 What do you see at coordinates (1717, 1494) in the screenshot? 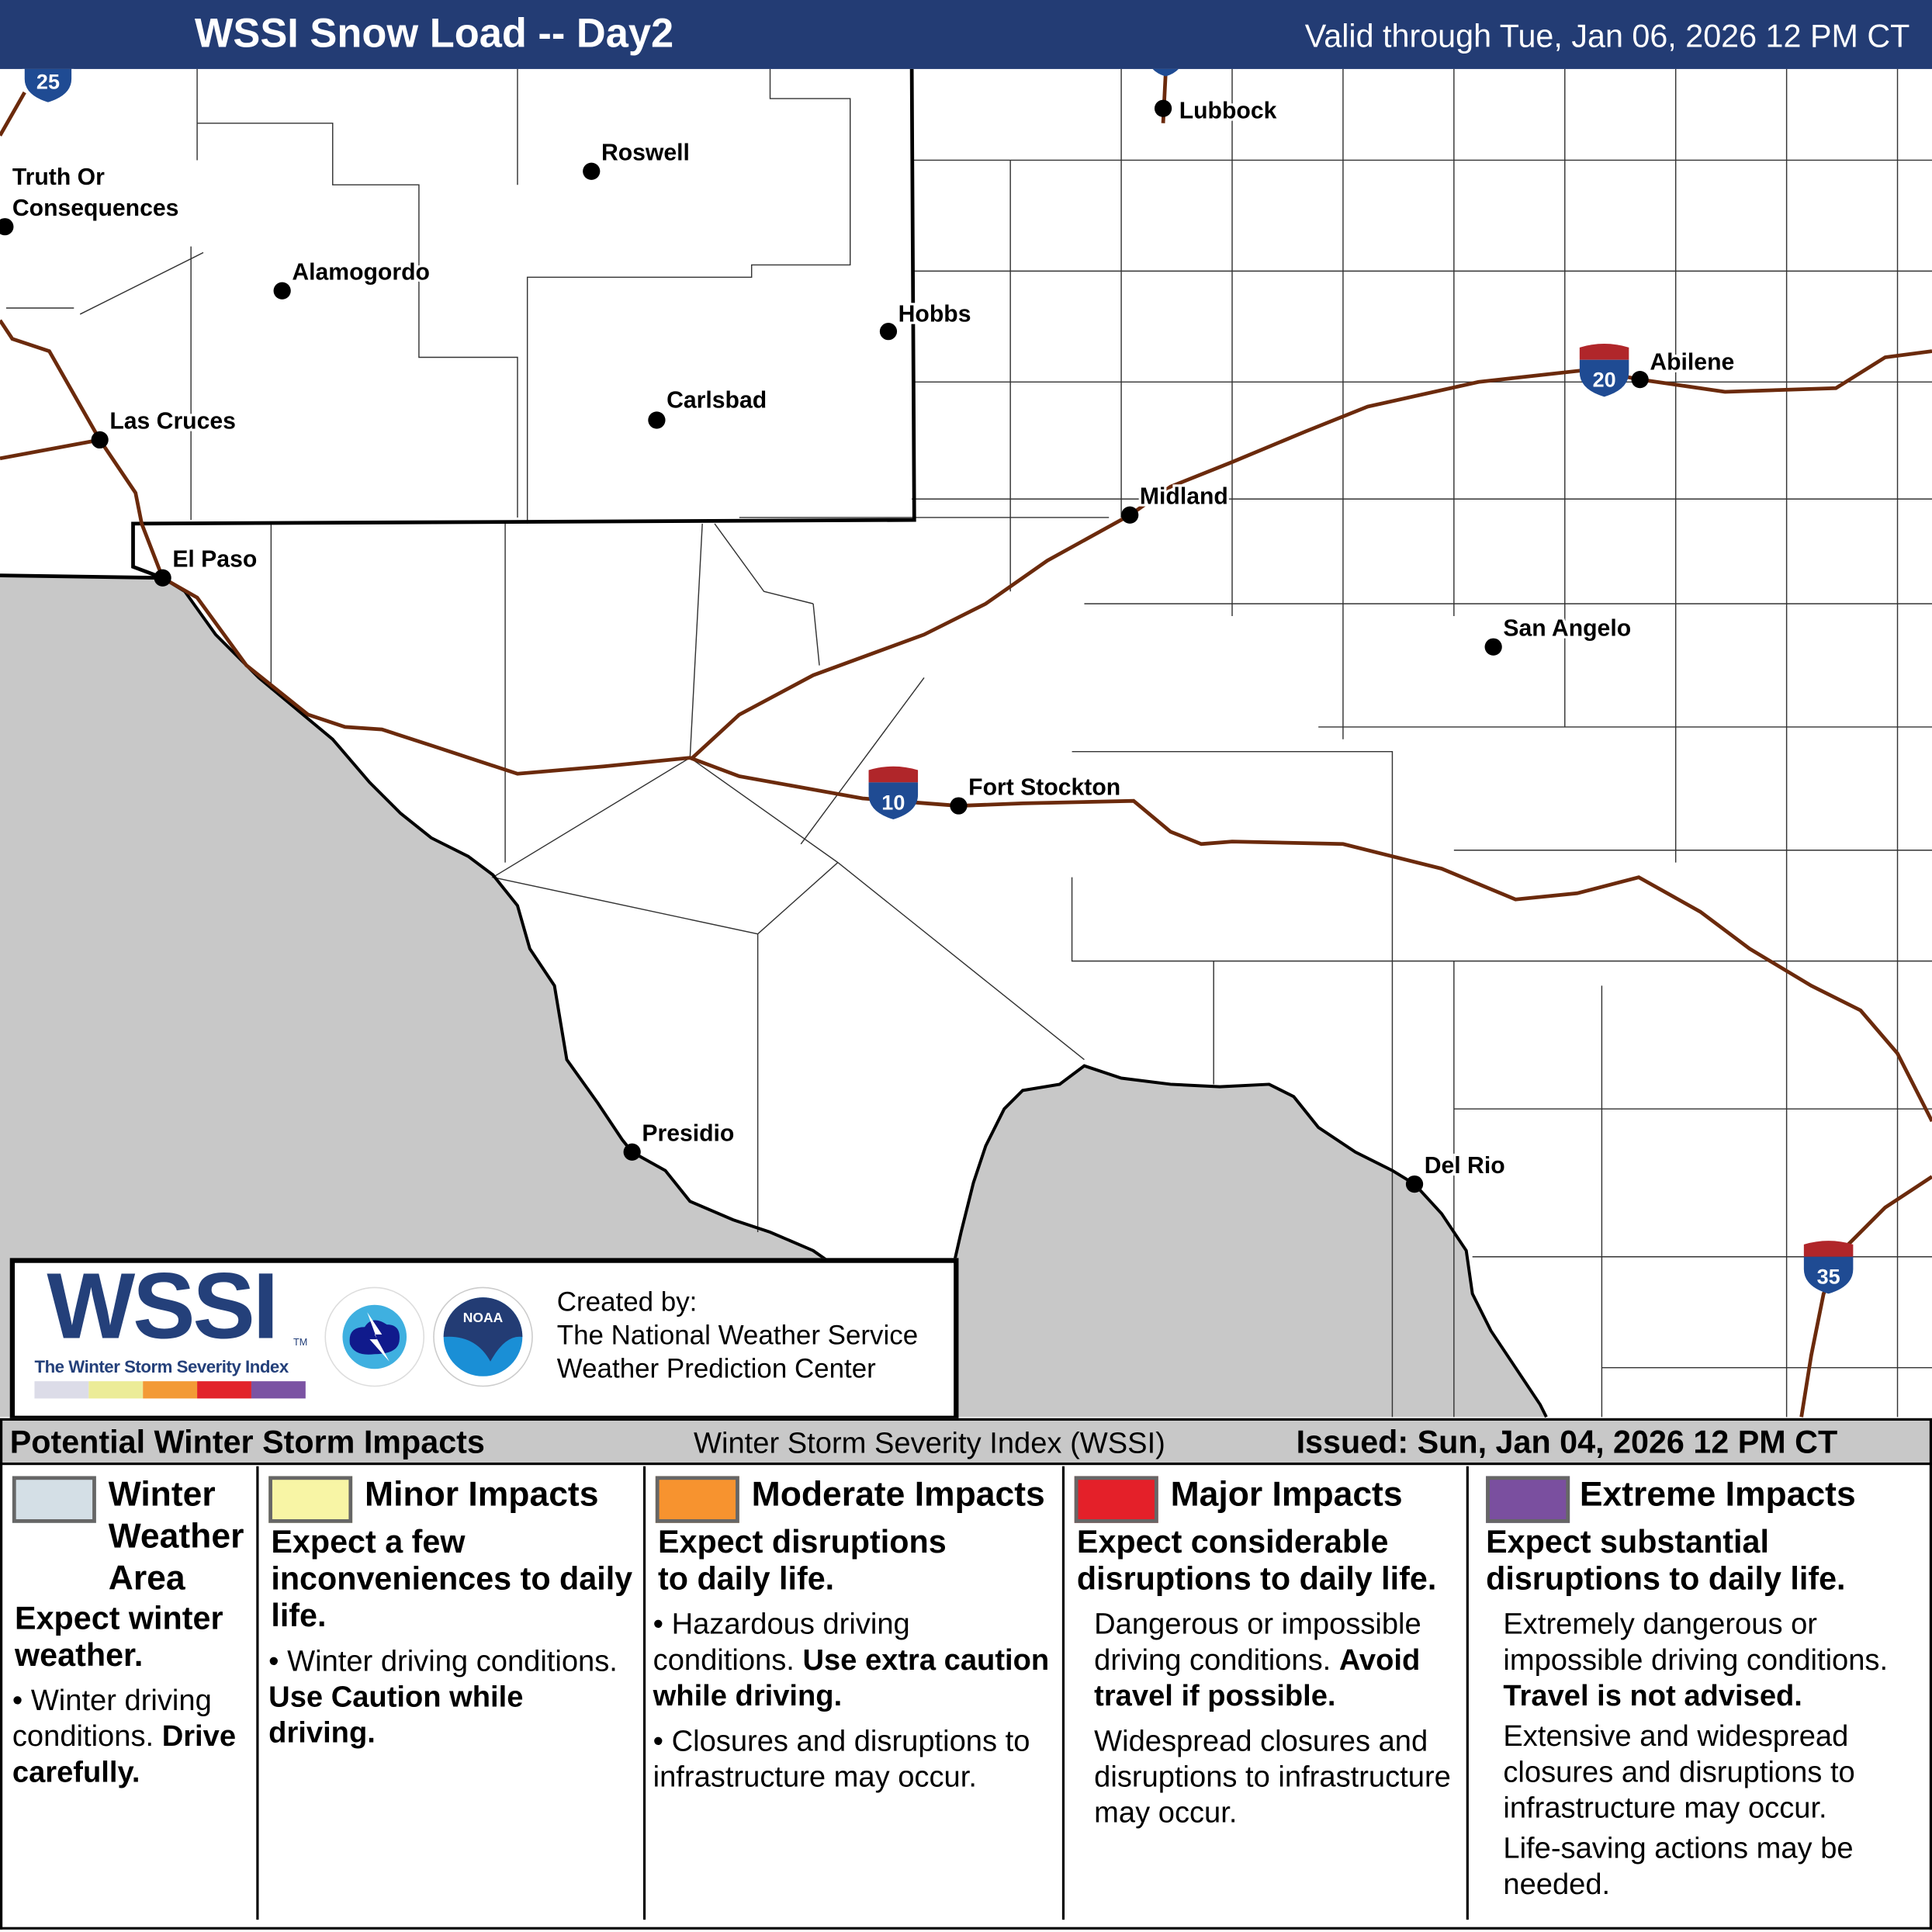
I see `category-name: Extreme Impacts` at bounding box center [1717, 1494].